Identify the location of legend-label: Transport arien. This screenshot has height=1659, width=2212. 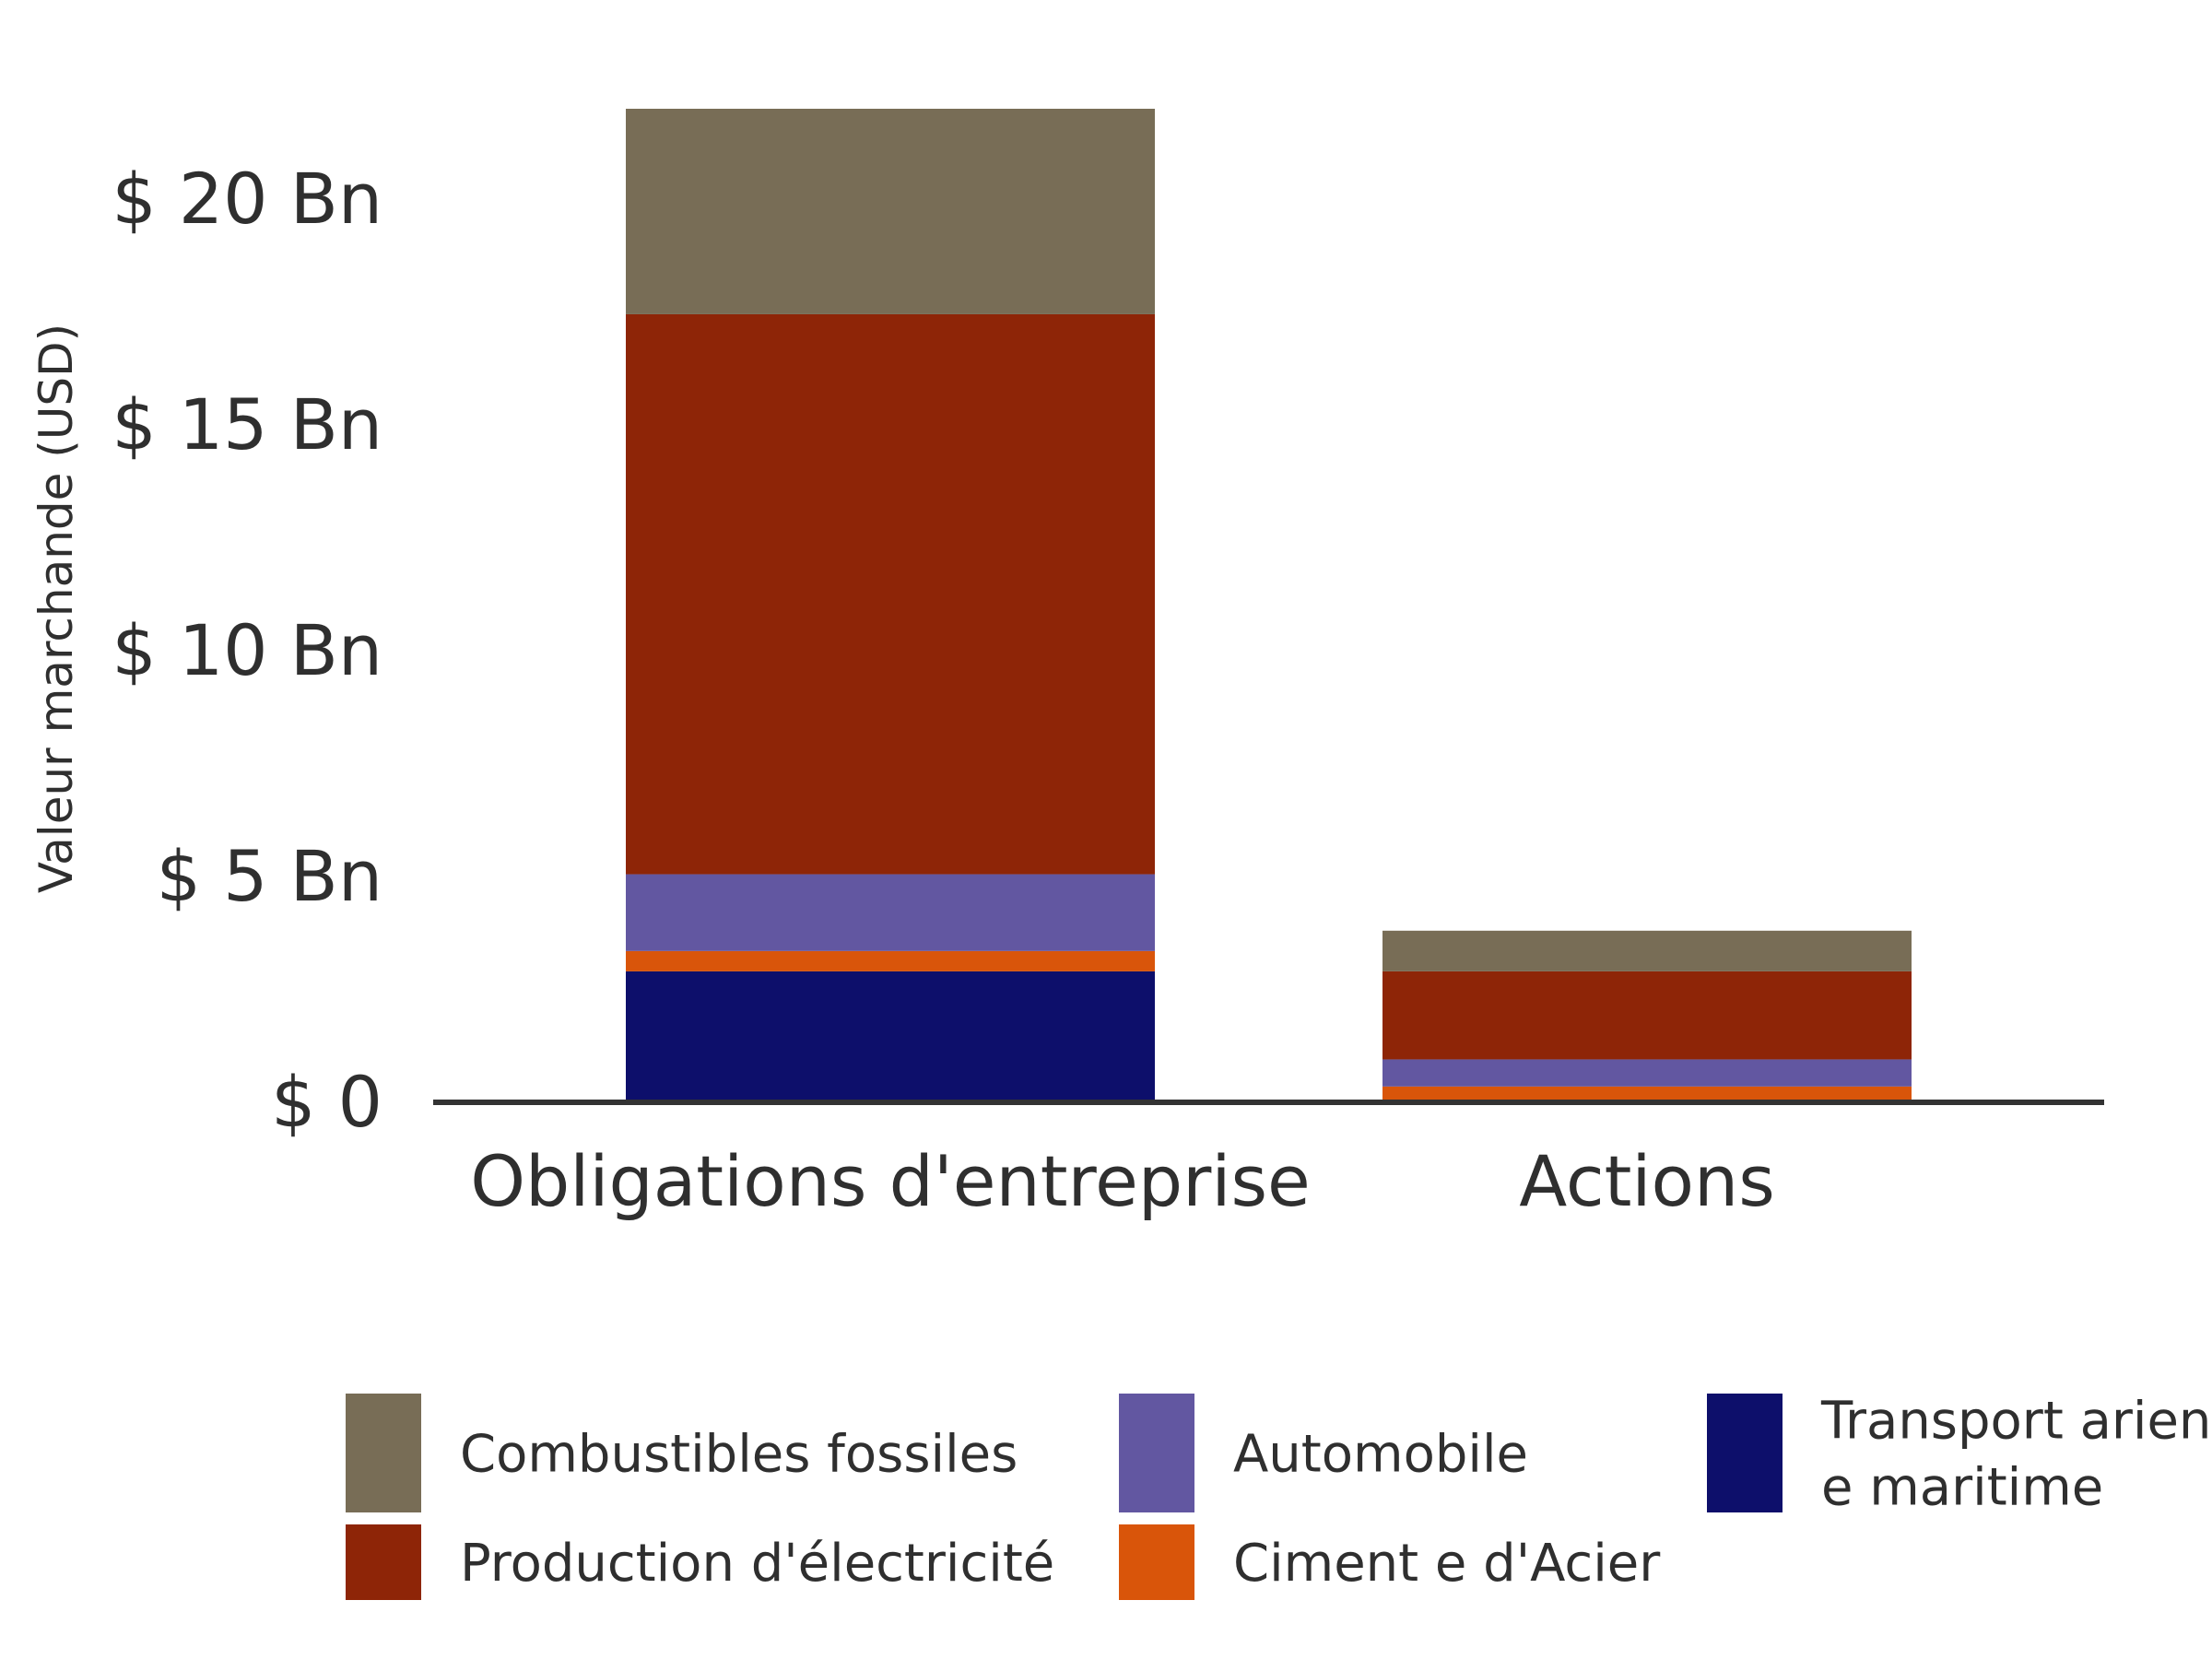
(2015, 1422).